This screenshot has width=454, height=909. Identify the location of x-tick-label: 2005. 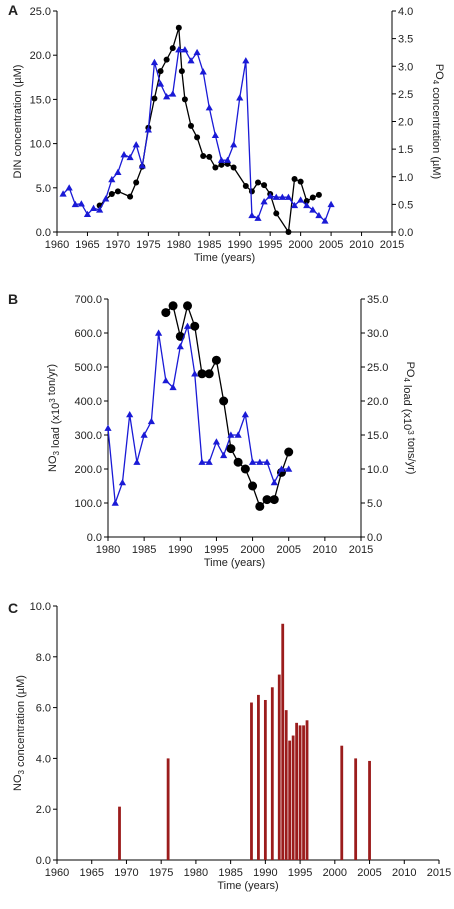
(369, 873).